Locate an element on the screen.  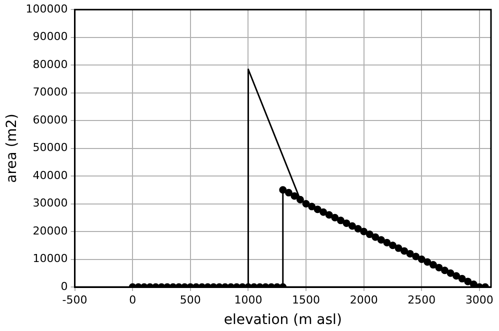
x-tick-label: 1000 is located at coordinates (248, 299).